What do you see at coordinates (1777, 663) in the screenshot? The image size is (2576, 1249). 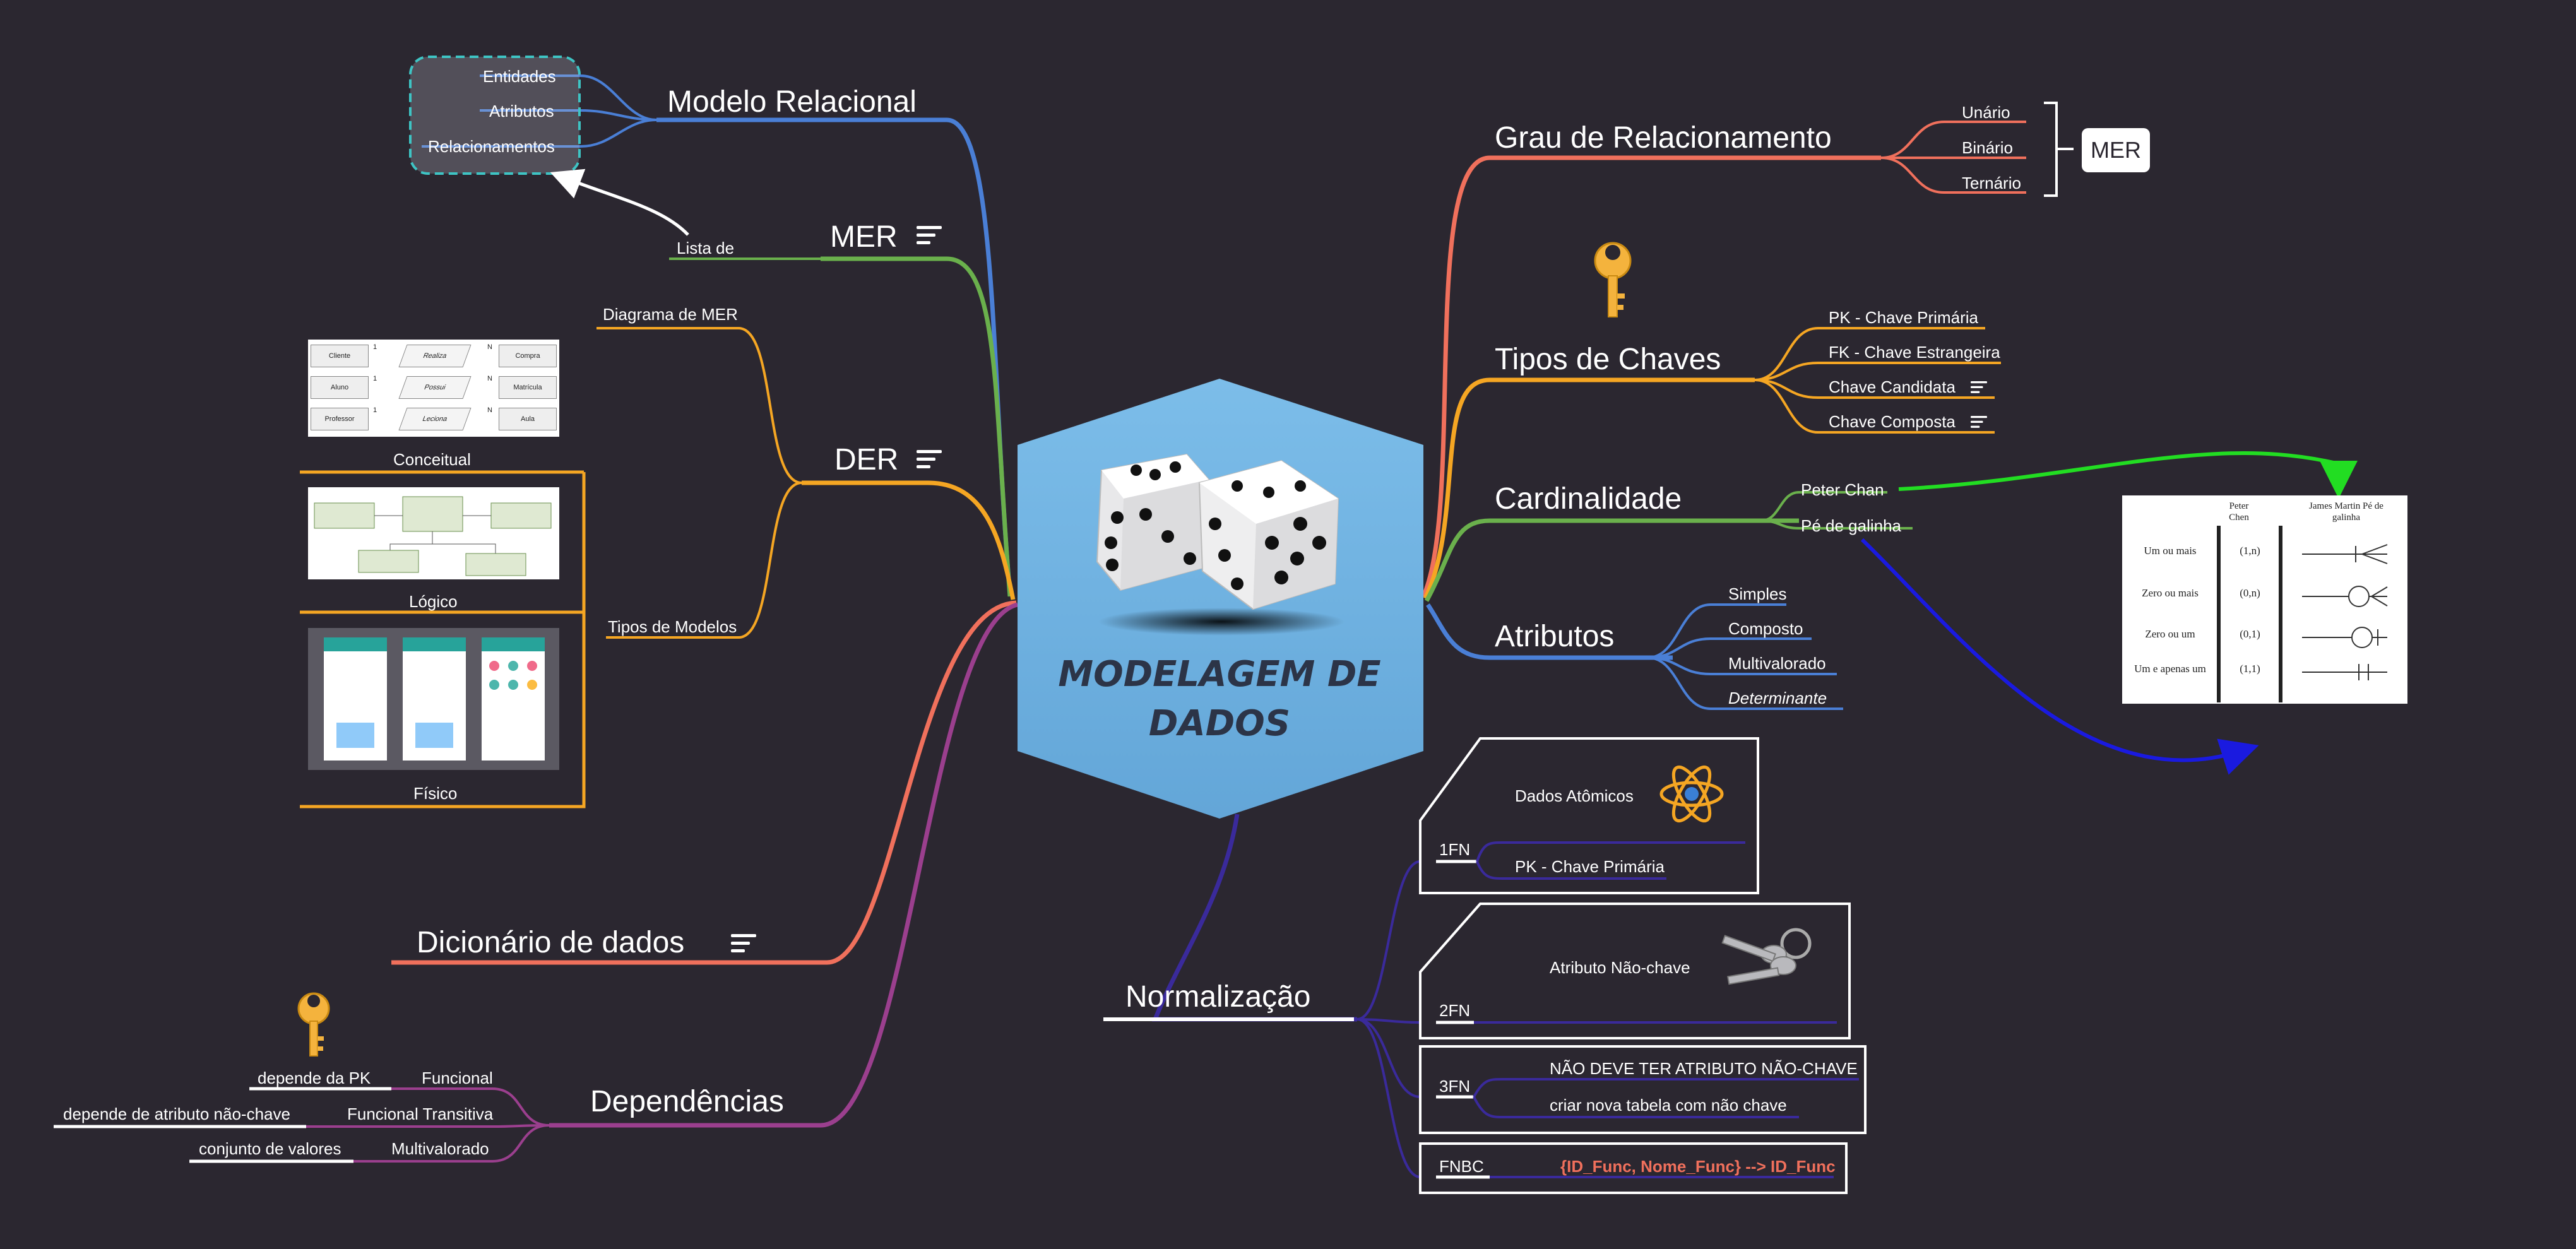 I see `topic-multivalorado: Multivalorado` at bounding box center [1777, 663].